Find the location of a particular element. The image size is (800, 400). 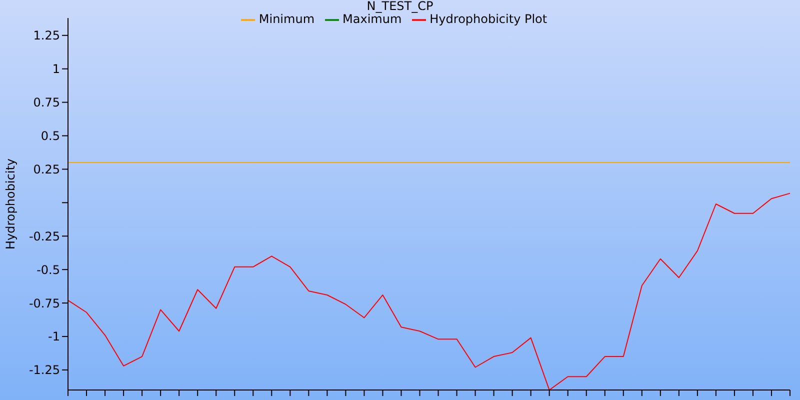

legend-label: Minimum is located at coordinates (286, 19).